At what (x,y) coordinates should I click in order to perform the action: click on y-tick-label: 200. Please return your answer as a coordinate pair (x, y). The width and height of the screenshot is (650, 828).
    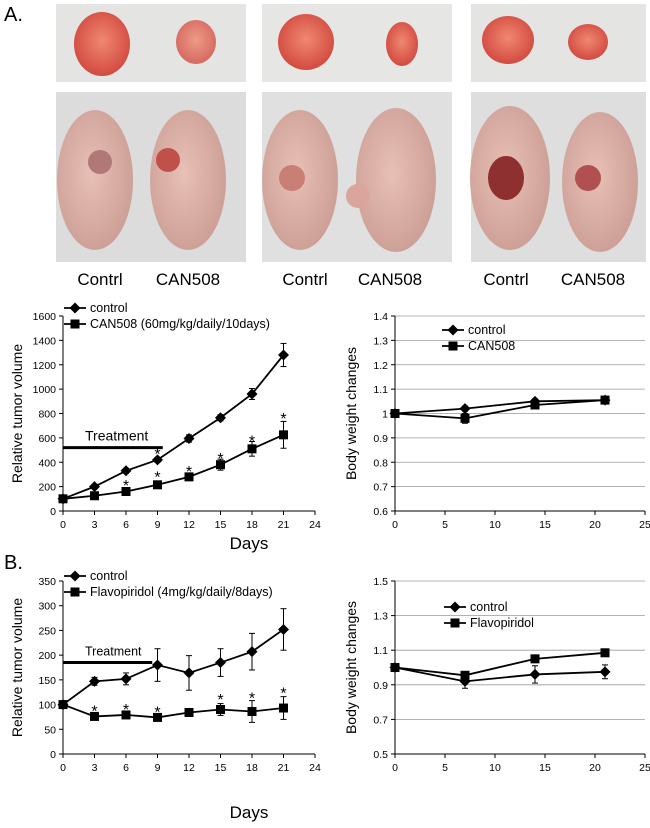
    Looking at the image, I should click on (47, 656).